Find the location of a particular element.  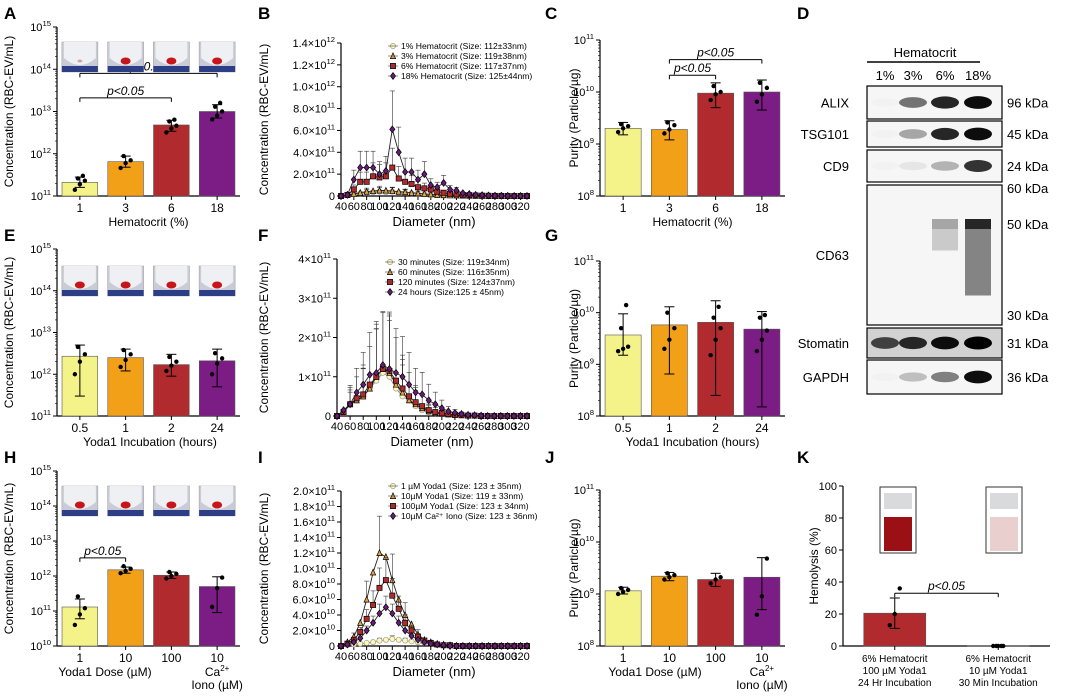

y-tick-label-J: 109 is located at coordinates (585, 593).